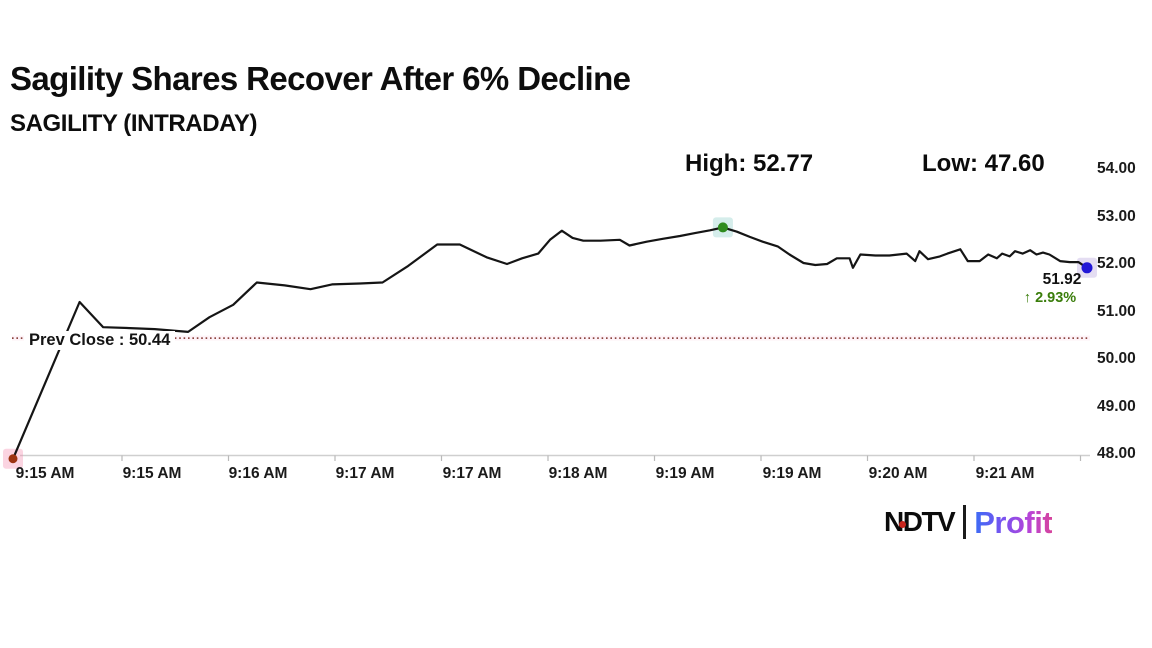 The image size is (1152, 648). I want to click on open-marker, so click(13, 459).